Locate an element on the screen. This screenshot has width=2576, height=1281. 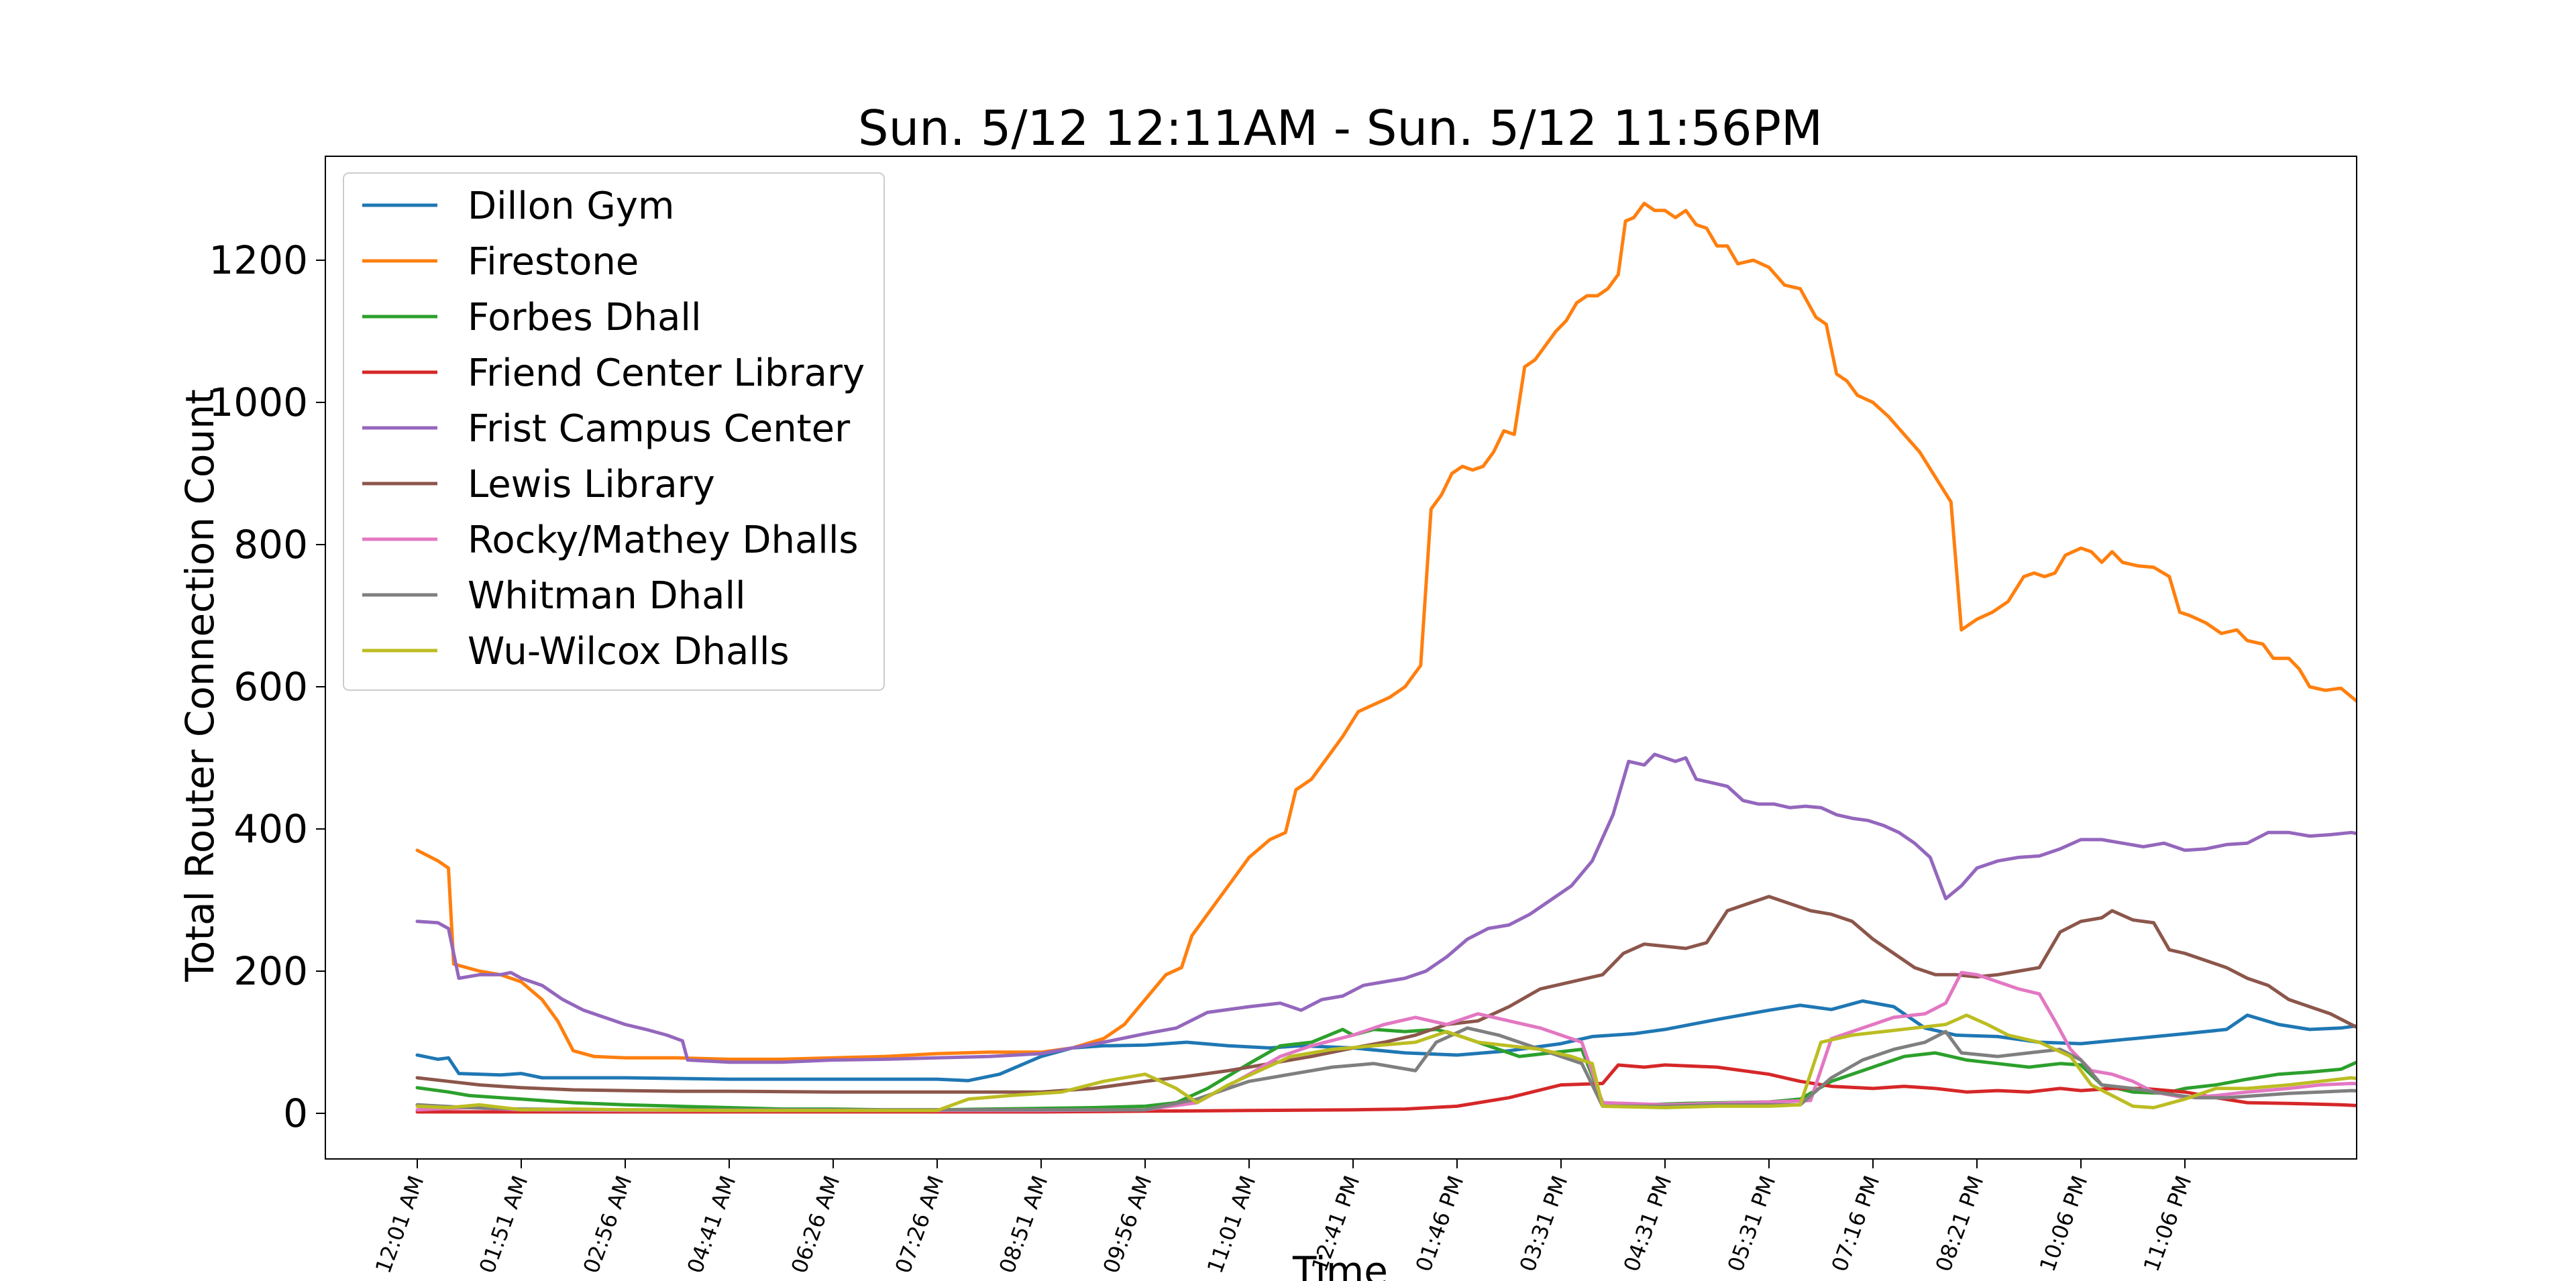
x-axis-label: Time is located at coordinates (1340, 1264).